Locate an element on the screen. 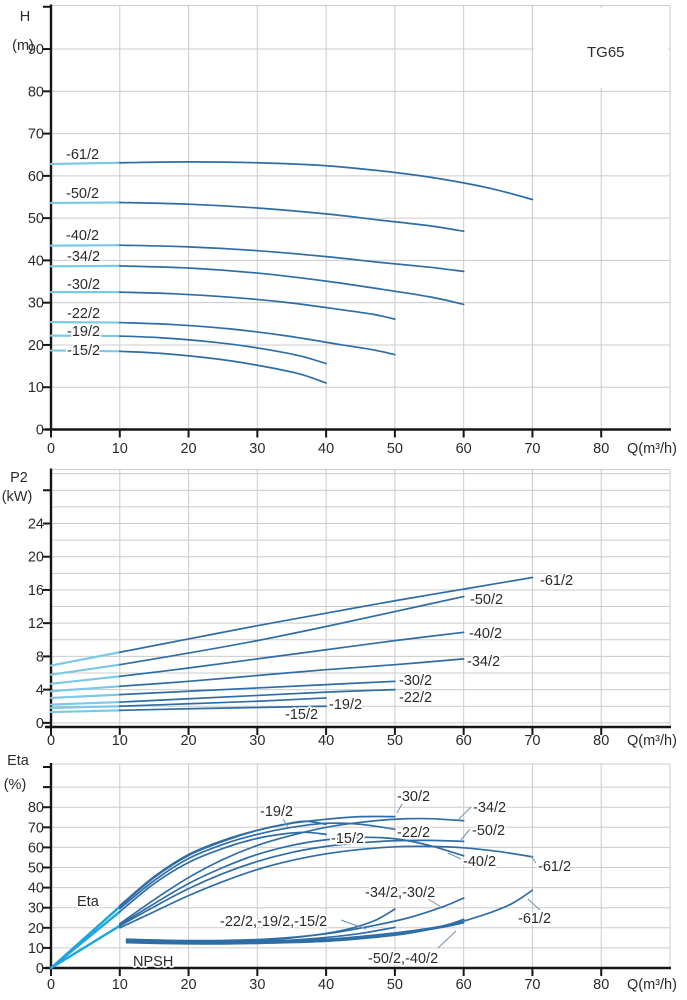 The width and height of the screenshot is (687, 1000). eta-label-34-2-30-2: -34/2,-30/2 is located at coordinates (400, 893).